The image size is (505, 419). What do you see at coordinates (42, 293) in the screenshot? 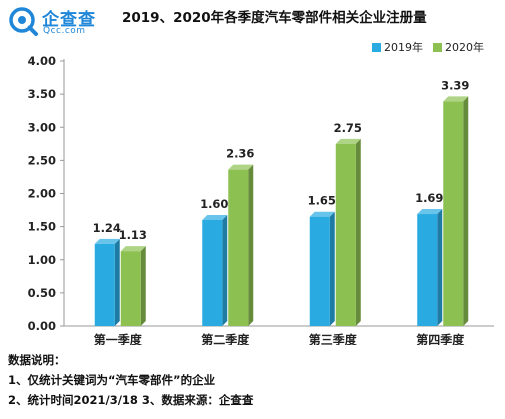
I see `y-tick-label: 0.50` at bounding box center [42, 293].